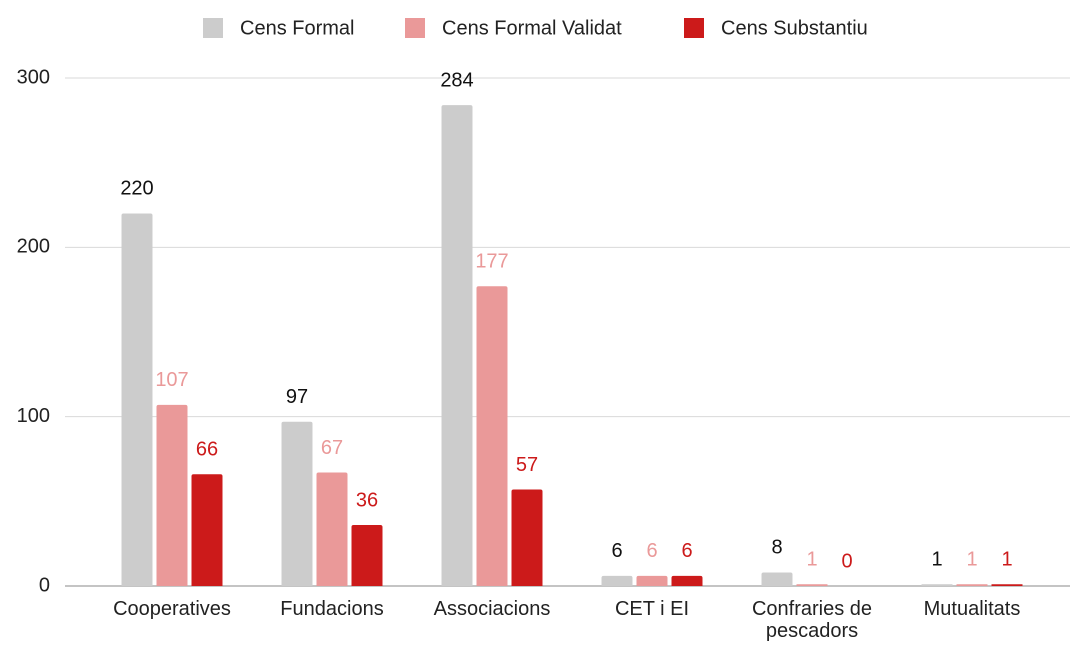  Describe the element at coordinates (972, 609) in the screenshot. I see `x-tick-label: Mutualitats` at that location.